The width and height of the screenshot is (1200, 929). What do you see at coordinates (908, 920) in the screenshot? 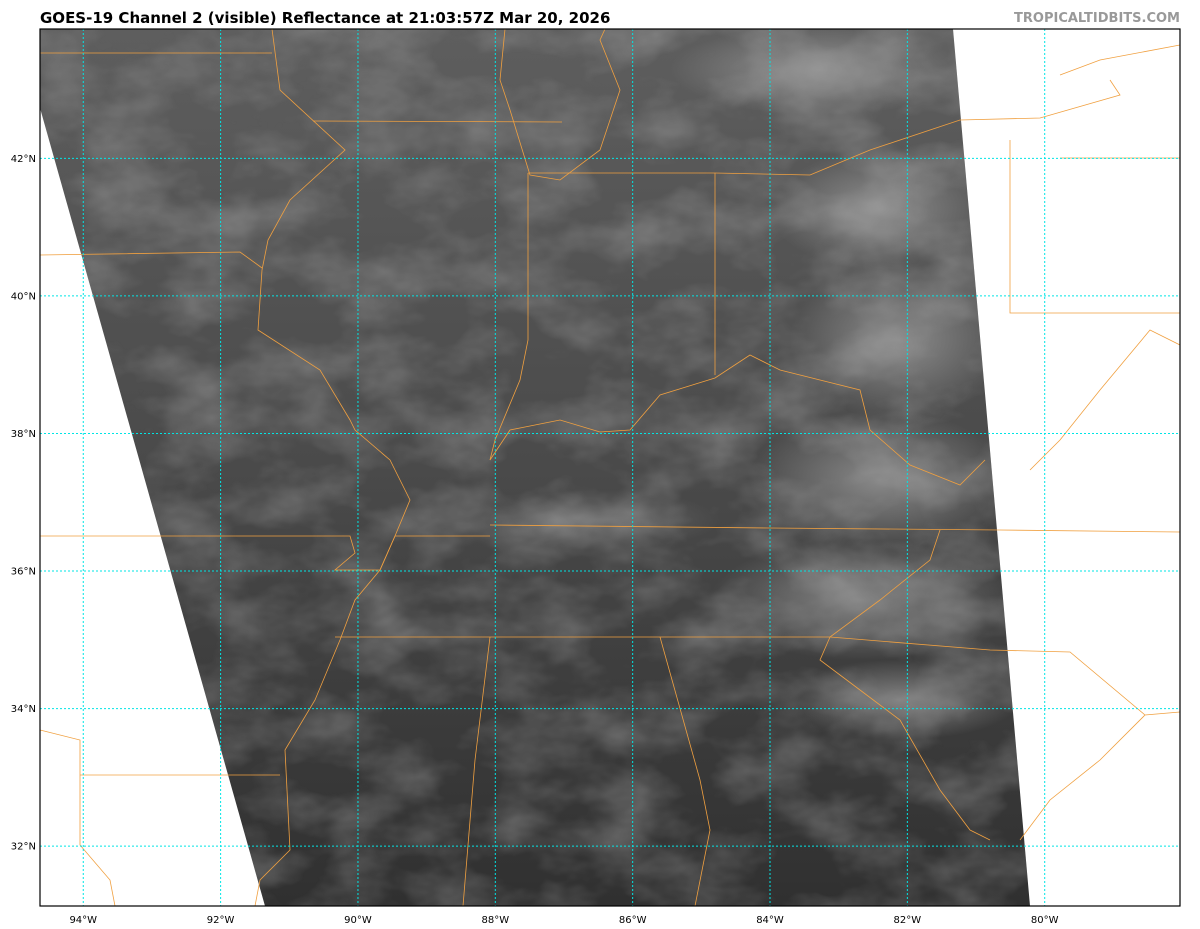
I see `longitude-label: 82°W` at bounding box center [908, 920].